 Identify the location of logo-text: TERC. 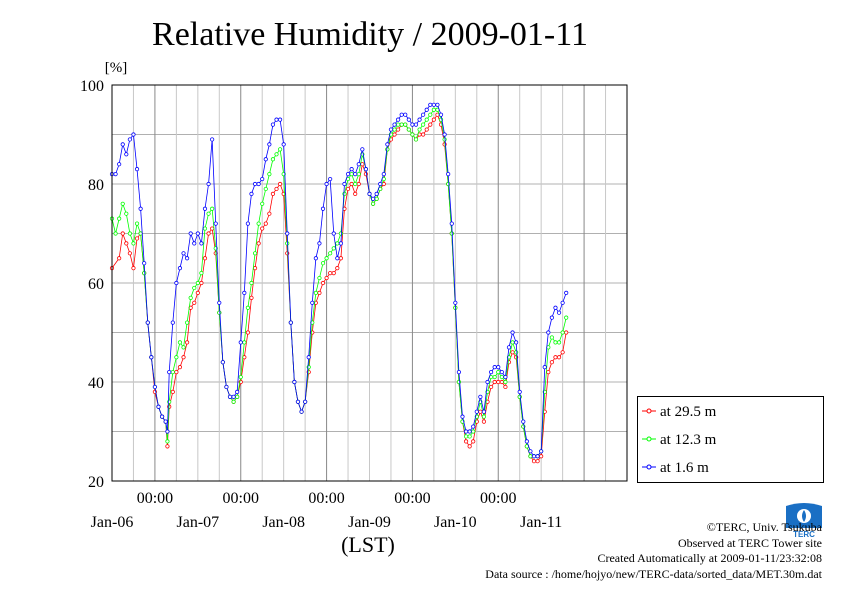
(804, 534).